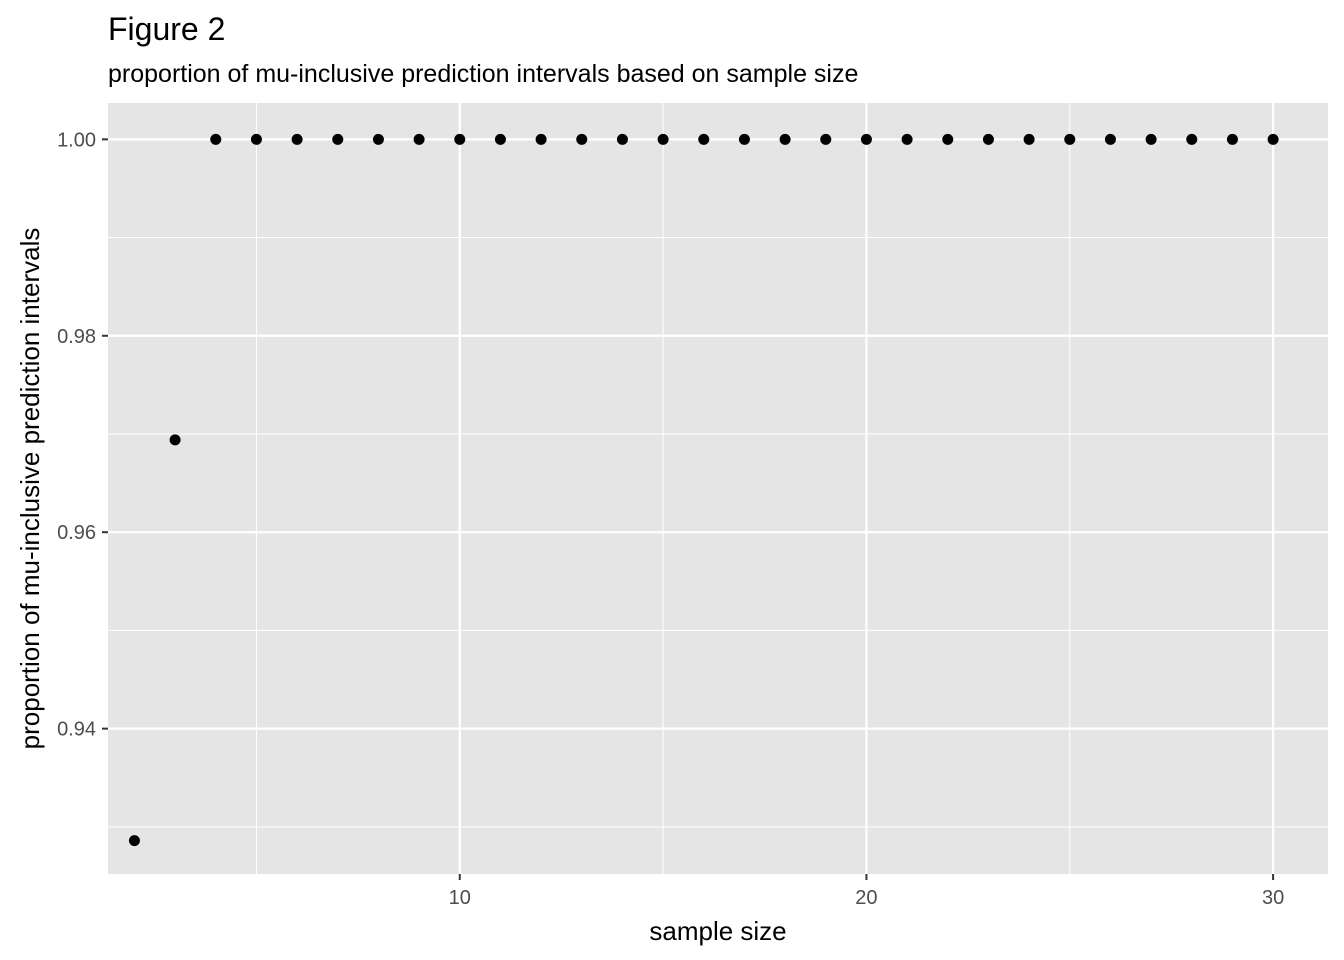 Image resolution: width=1344 pixels, height=960 pixels. I want to click on x-tick-label: 20, so click(866, 898).